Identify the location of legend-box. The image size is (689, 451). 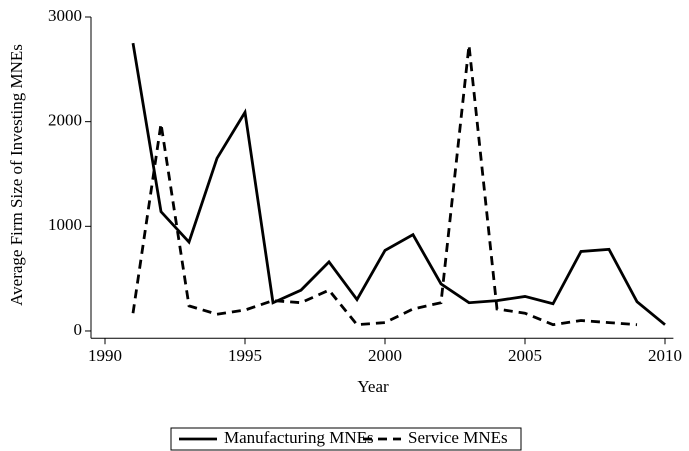
(346, 439).